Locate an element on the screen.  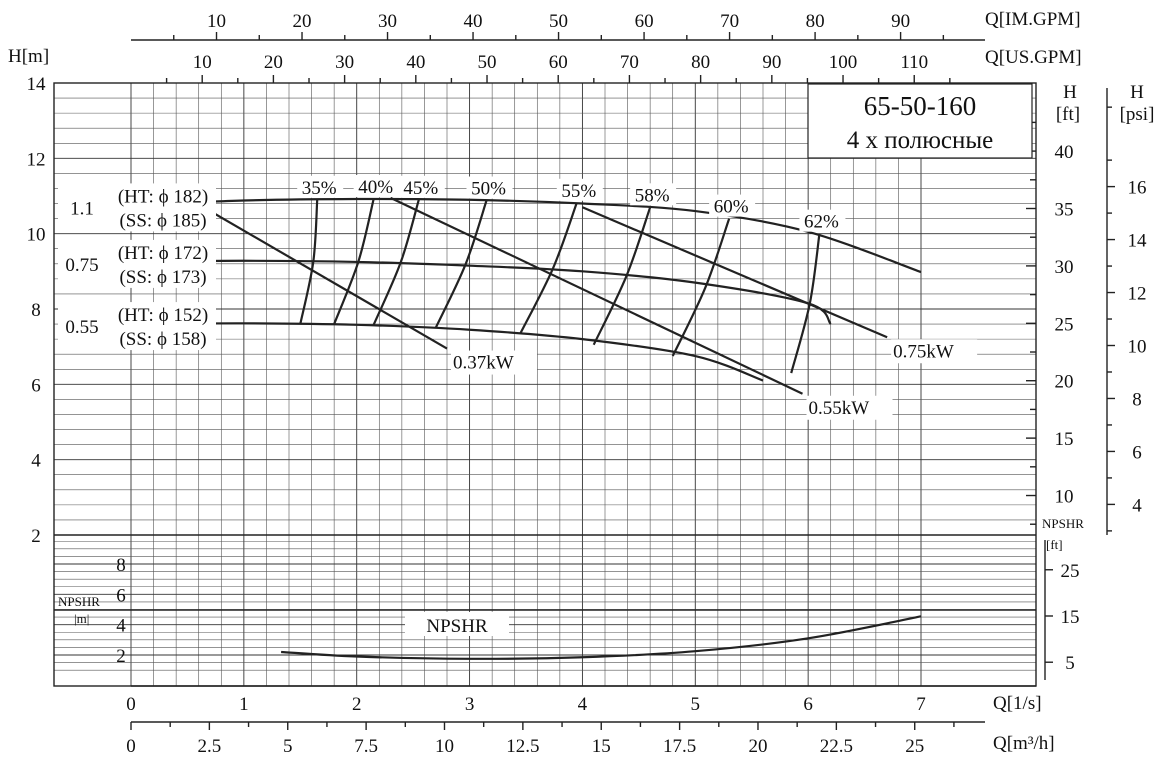
impeller-ss-label: (SS: ϕ 173) is located at coordinates (162, 277).